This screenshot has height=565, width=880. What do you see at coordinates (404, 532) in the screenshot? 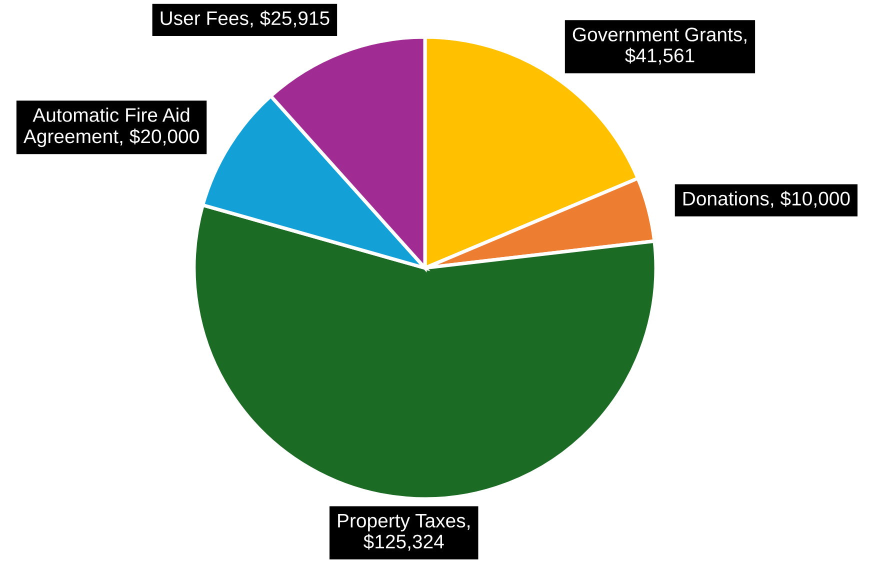
I see `slice-label: Property Taxes, $125,324` at bounding box center [404, 532].